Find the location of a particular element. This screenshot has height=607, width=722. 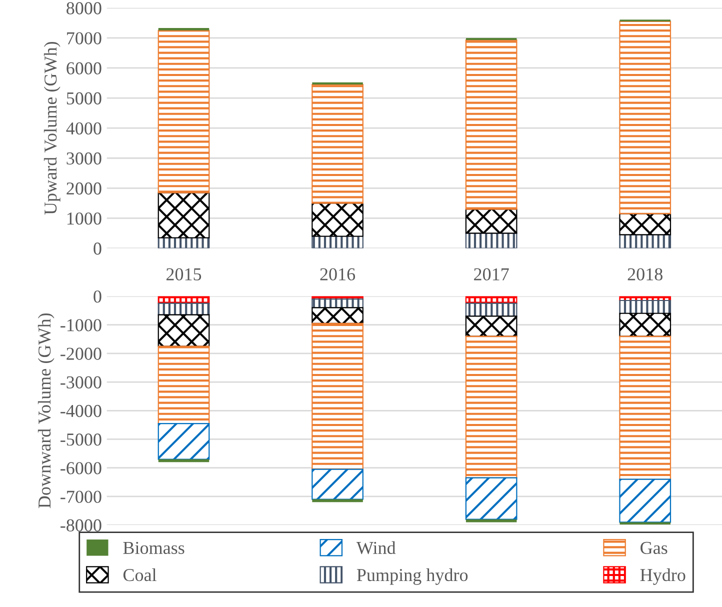

y-tick-label: -6000 is located at coordinates (81, 468).